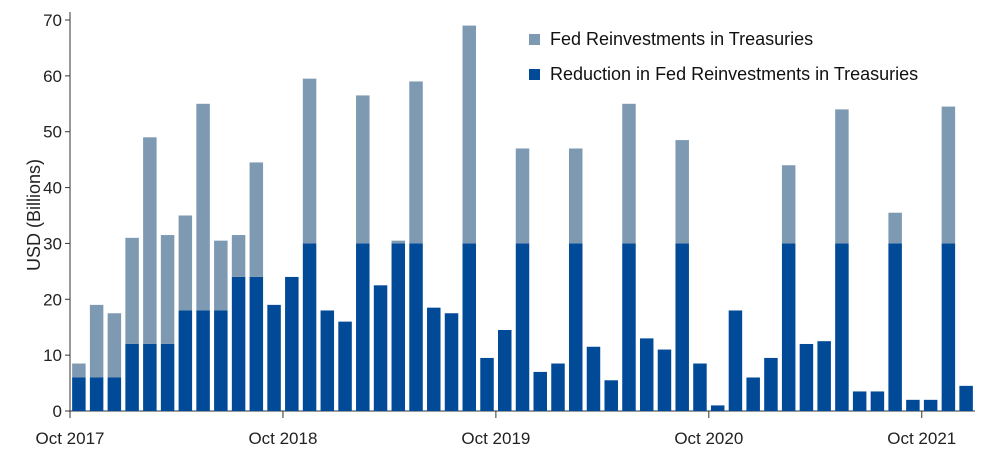 The image size is (1000, 455). What do you see at coordinates (681, 39) in the screenshot?
I see `legend-label: Fed Reinvestments in Treasuries` at bounding box center [681, 39].